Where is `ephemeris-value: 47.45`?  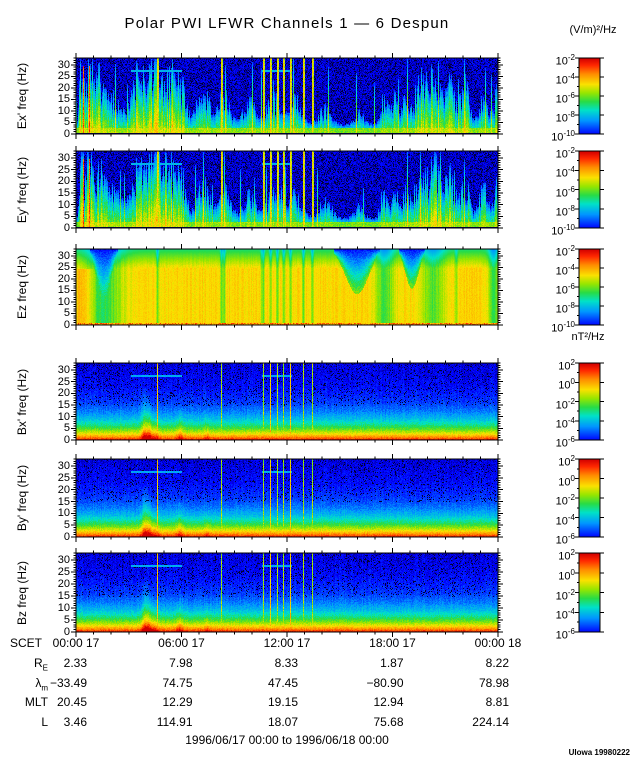
ephemeris-value: 47.45 is located at coordinates (282, 682).